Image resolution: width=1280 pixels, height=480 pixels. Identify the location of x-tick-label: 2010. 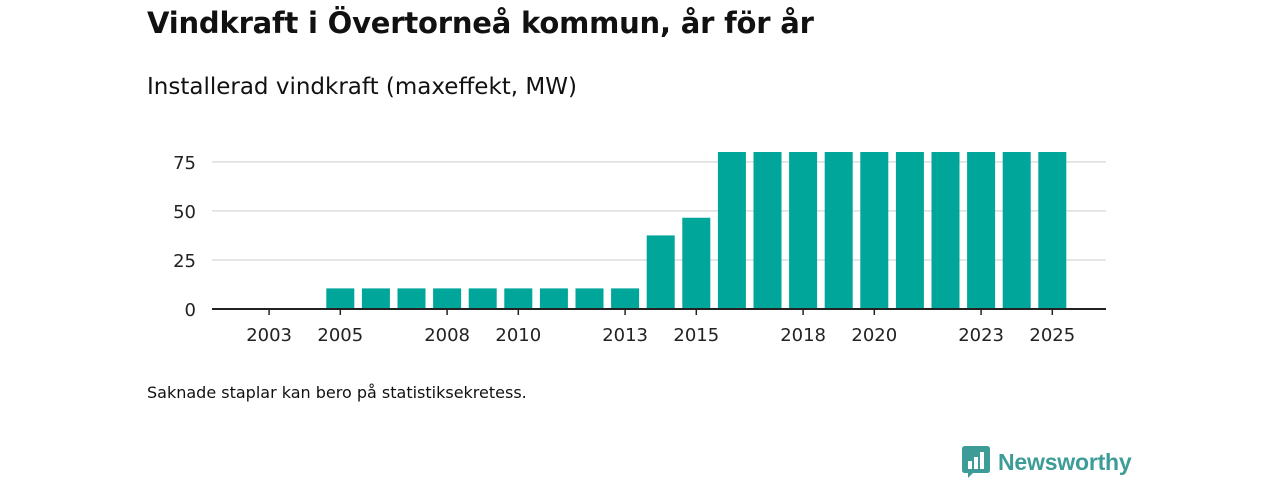
(518, 335).